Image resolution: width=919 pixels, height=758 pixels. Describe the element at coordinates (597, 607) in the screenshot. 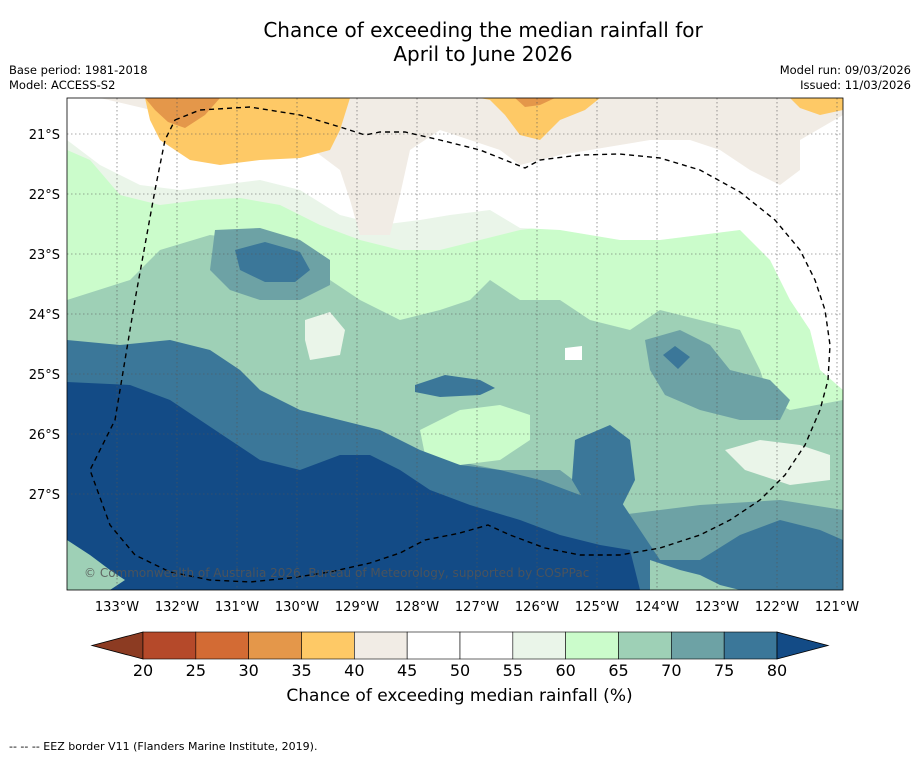

I see `lon-label: 125°W` at that location.